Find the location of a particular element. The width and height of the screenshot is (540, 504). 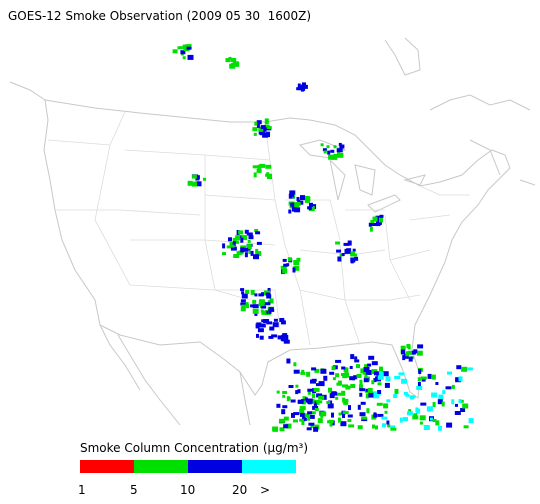

colorbar-label: 10 is located at coordinates (187, 490).